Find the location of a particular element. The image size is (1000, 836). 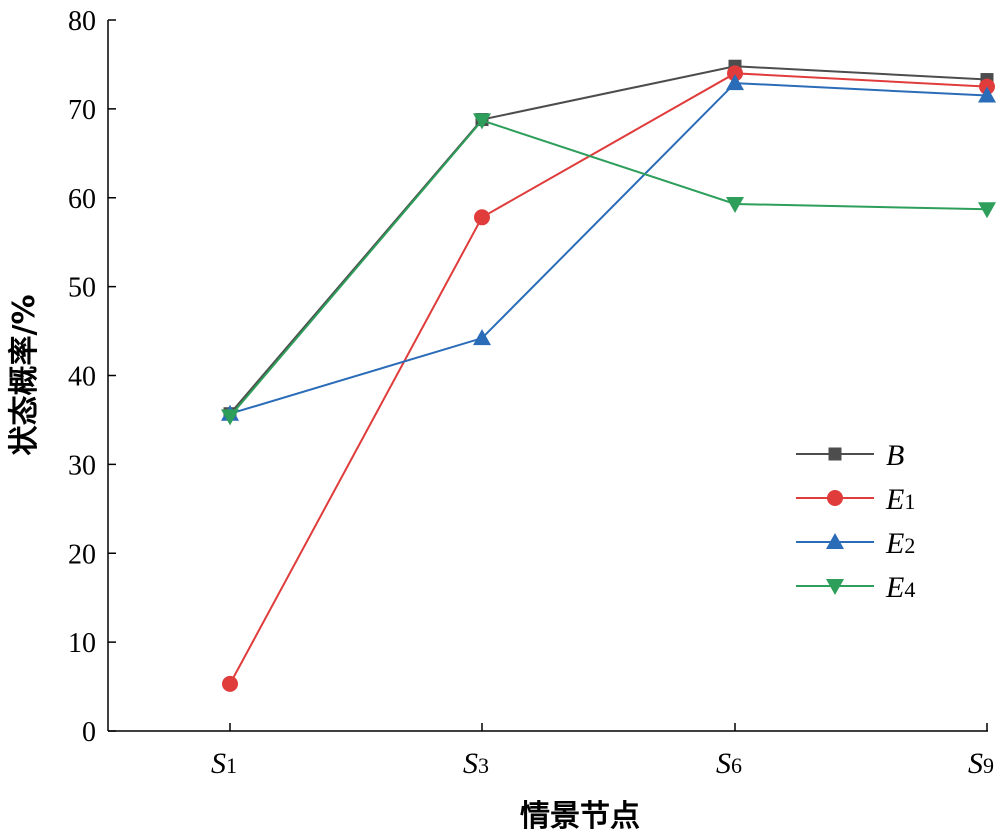

y-tick-label: 70 is located at coordinates (82, 110).